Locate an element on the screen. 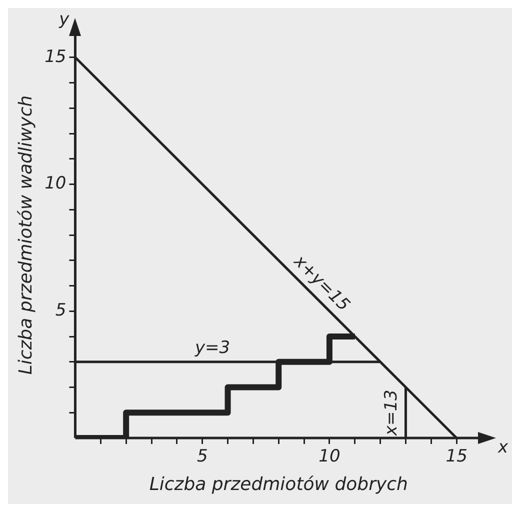  x-axis-title: Liczba przedmiotów dobrych is located at coordinates (278, 484).